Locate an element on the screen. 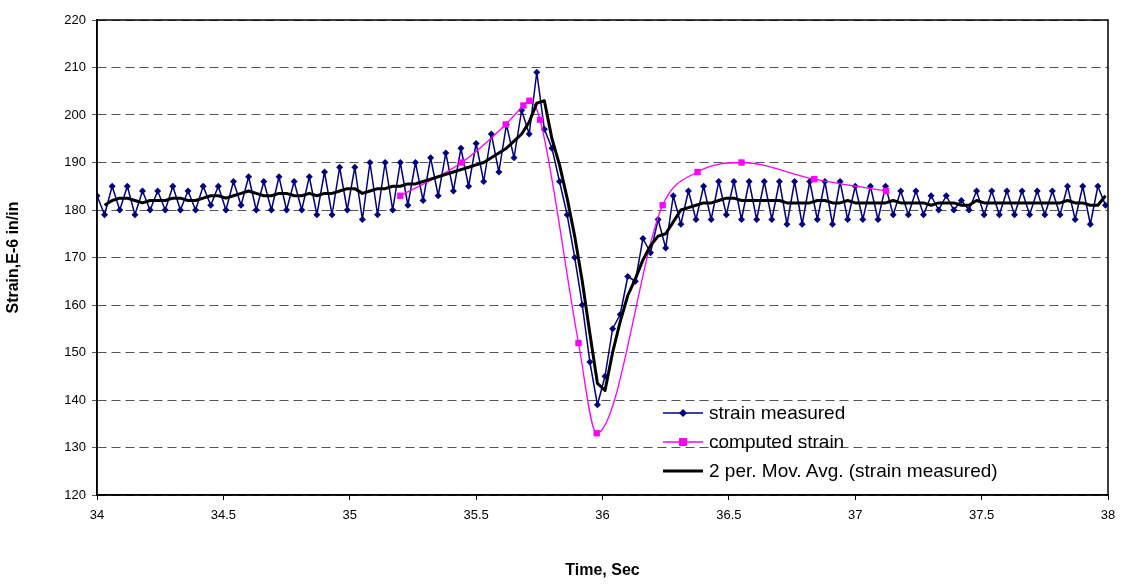  y-tick-label: 220 is located at coordinates (75, 19).